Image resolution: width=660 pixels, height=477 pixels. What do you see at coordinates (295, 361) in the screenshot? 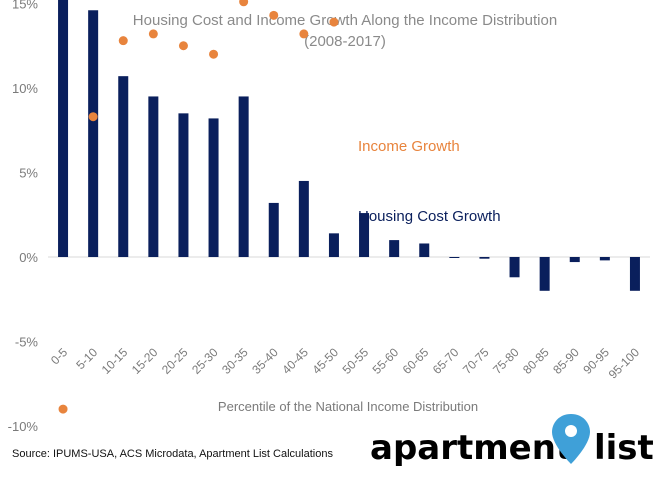
I see `x-tick-label: 40-45` at bounding box center [295, 361].